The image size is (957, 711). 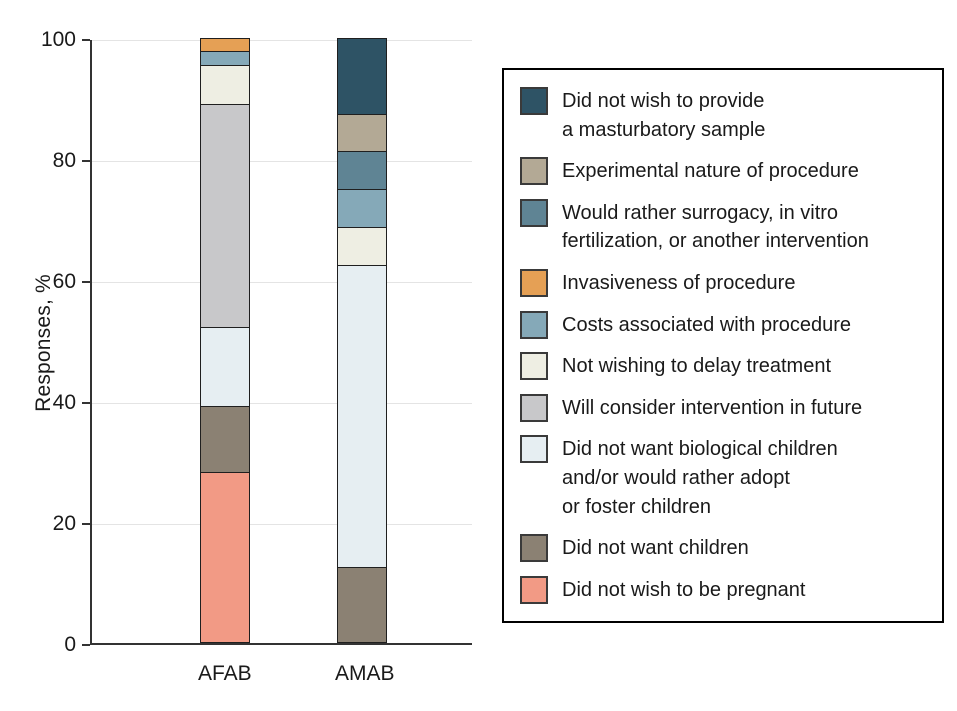 I want to click on bar-afab, so click(x=225, y=340).